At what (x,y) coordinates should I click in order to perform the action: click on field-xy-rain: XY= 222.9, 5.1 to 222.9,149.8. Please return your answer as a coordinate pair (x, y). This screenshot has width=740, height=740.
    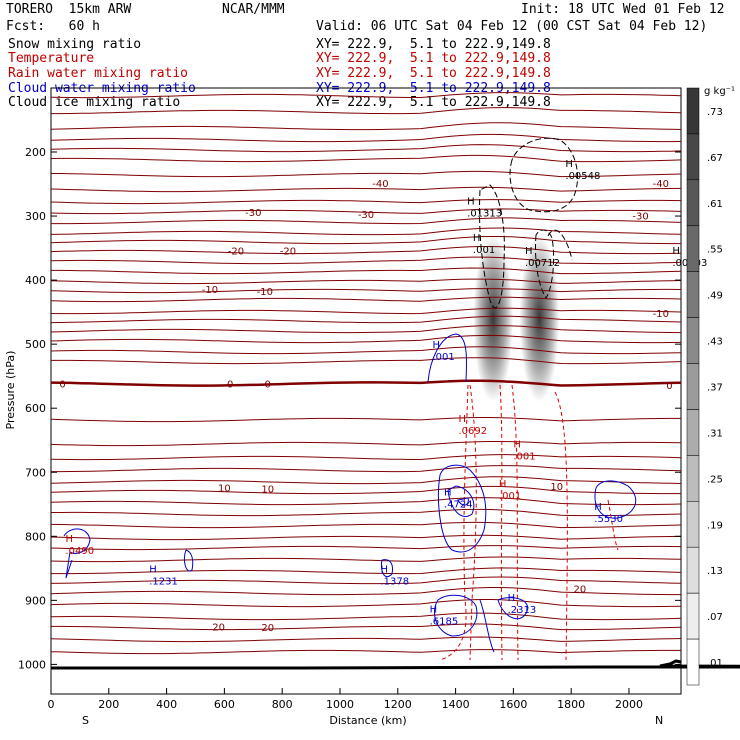
    Looking at the image, I should click on (433, 73).